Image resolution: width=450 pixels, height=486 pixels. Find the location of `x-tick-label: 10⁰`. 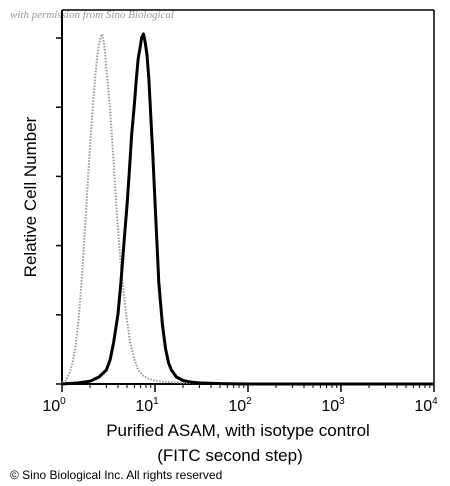

x-tick-label: 10⁰ is located at coordinates (54, 405).